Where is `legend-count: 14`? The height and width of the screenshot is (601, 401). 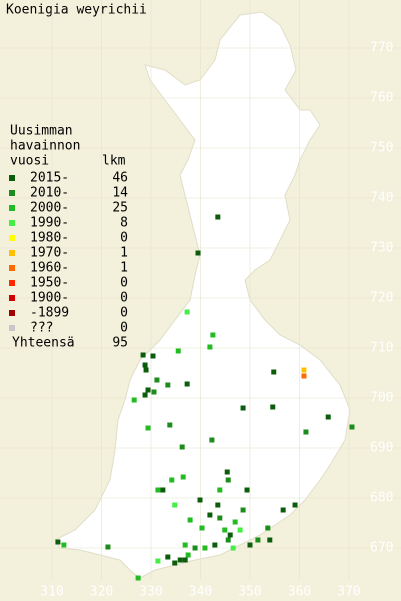 legend-count: 14 is located at coordinates (120, 193).